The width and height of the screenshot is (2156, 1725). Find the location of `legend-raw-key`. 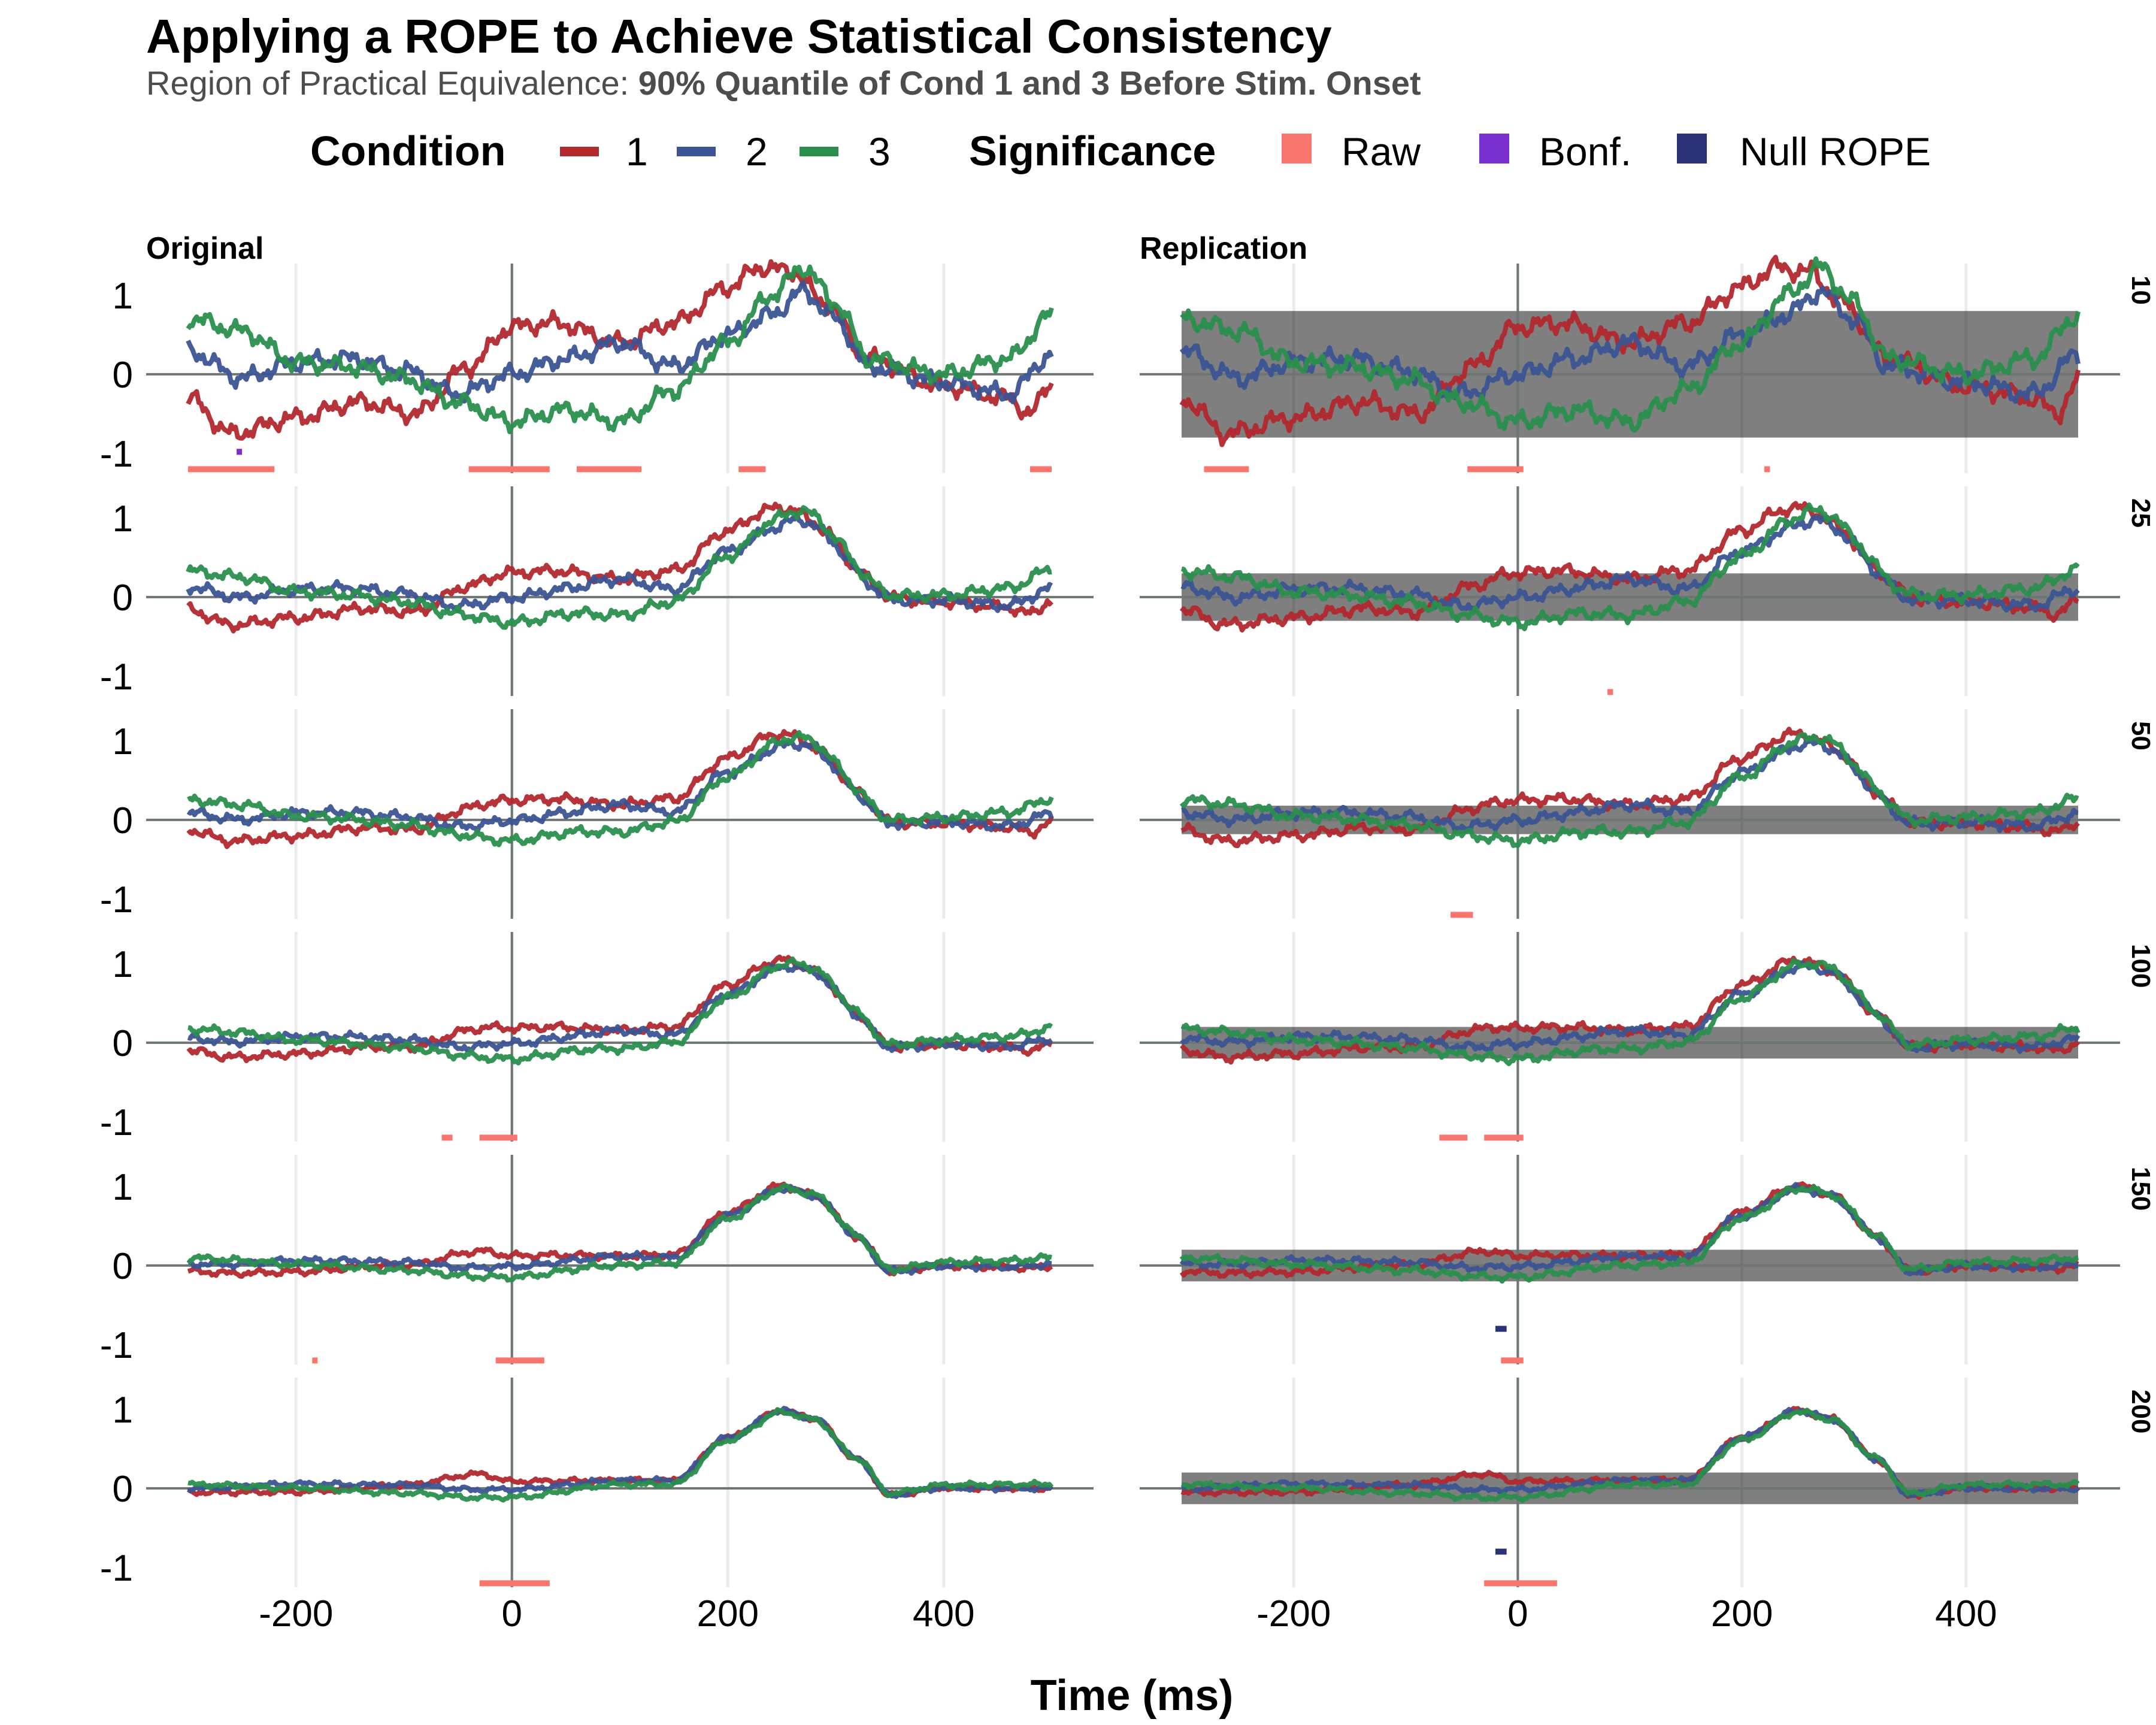

legend-raw-key is located at coordinates (1297, 149).